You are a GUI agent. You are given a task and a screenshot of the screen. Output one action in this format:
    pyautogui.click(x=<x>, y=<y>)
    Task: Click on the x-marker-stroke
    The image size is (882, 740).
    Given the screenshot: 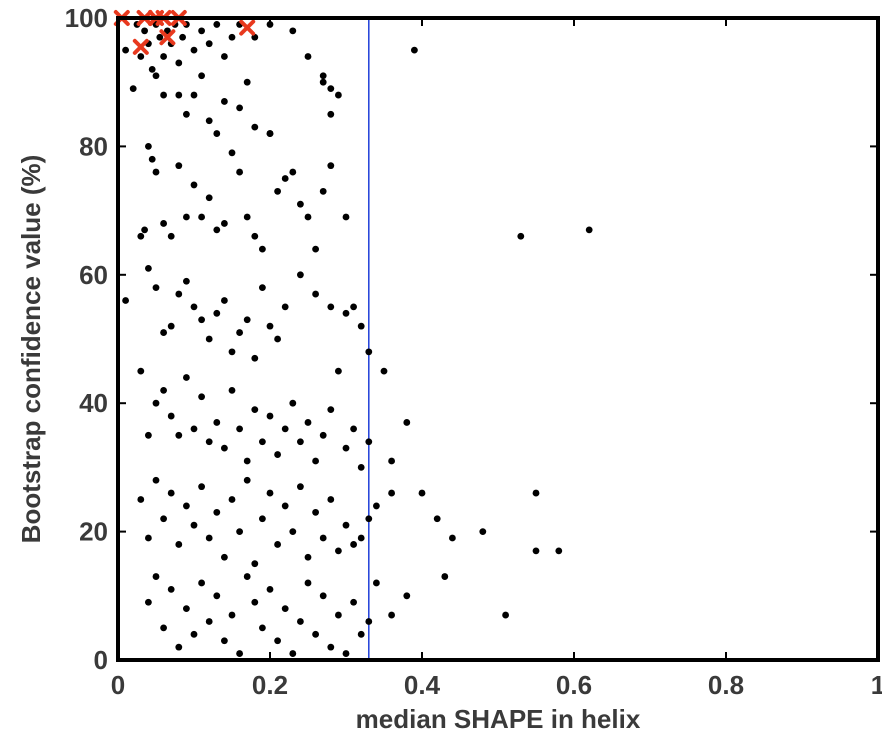 What is the action you would take?
    pyautogui.click(x=167, y=37)
    